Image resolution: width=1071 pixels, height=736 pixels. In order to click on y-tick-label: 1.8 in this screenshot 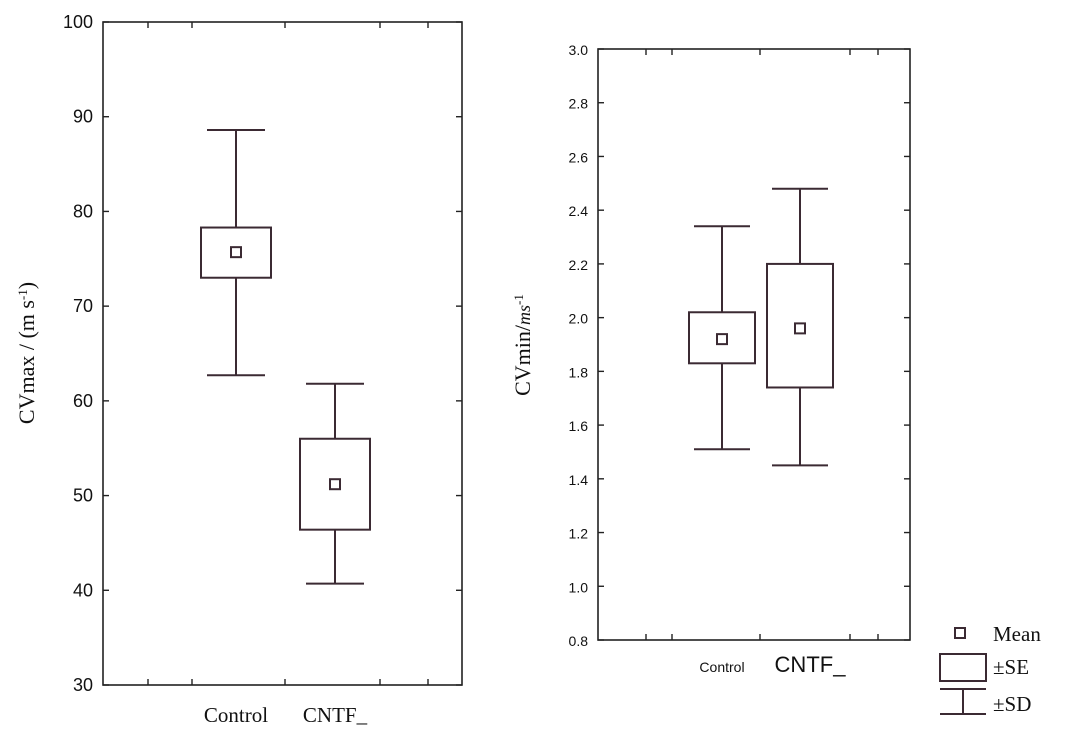, I will do `click(579, 372)`.